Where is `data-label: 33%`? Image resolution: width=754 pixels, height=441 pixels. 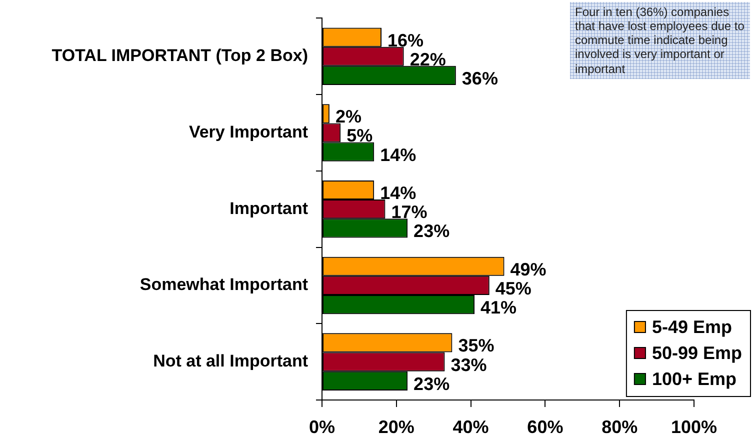
data-label: 33% is located at coordinates (468, 364).